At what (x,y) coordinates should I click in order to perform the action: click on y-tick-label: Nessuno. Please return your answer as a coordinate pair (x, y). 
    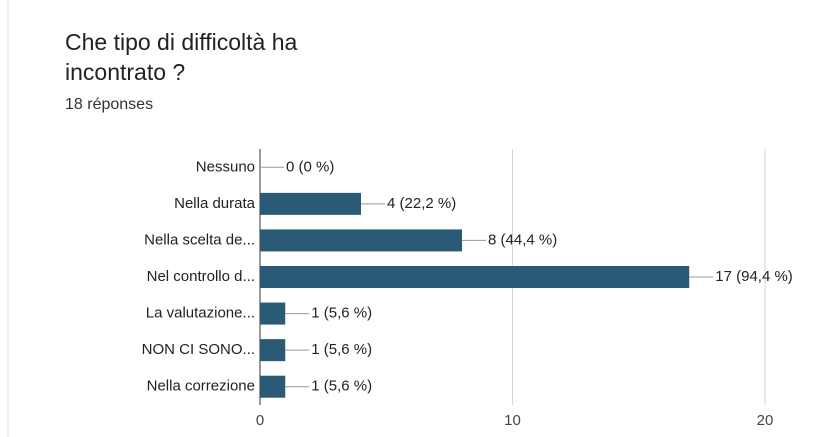
    Looking at the image, I should click on (225, 166).